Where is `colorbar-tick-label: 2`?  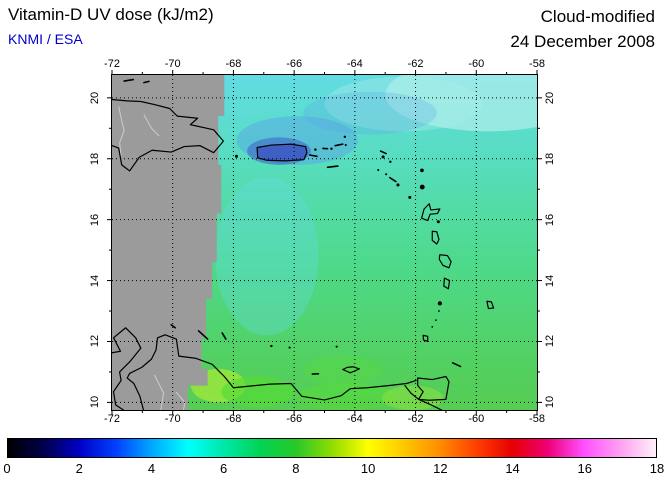 colorbar-tick-label: 2 is located at coordinates (79, 468).